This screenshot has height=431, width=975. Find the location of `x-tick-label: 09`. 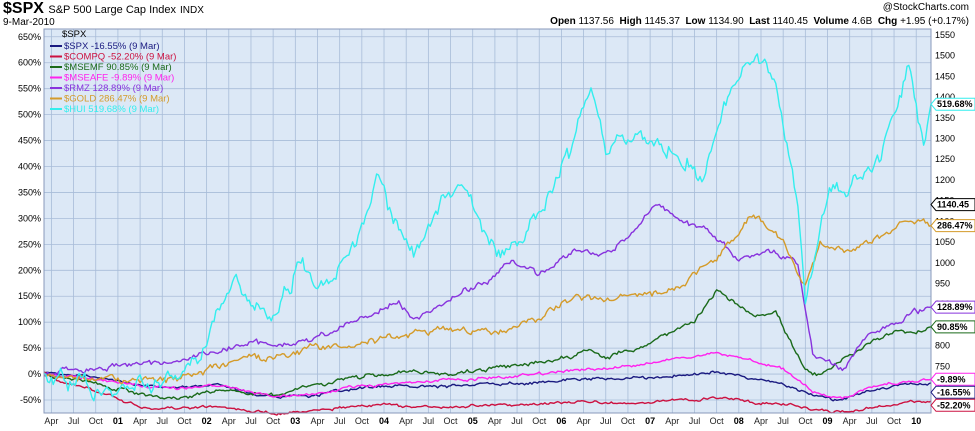

x-tick-label: 09 is located at coordinates (828, 421).